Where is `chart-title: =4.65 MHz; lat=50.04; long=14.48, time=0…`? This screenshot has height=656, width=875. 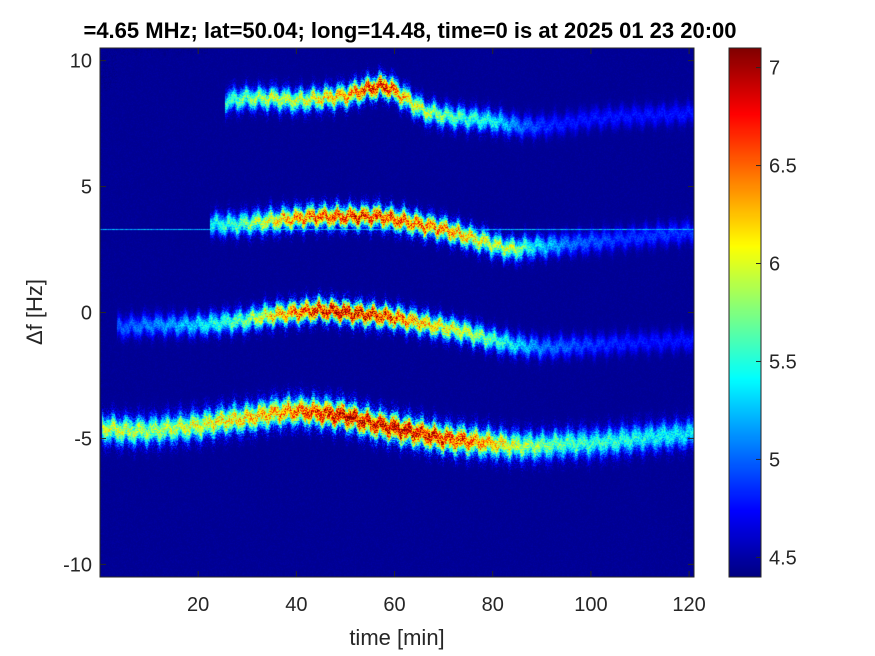 chart-title: =4.65 MHz; lat=50.04; long=14.48, time=0… is located at coordinates (409, 30).